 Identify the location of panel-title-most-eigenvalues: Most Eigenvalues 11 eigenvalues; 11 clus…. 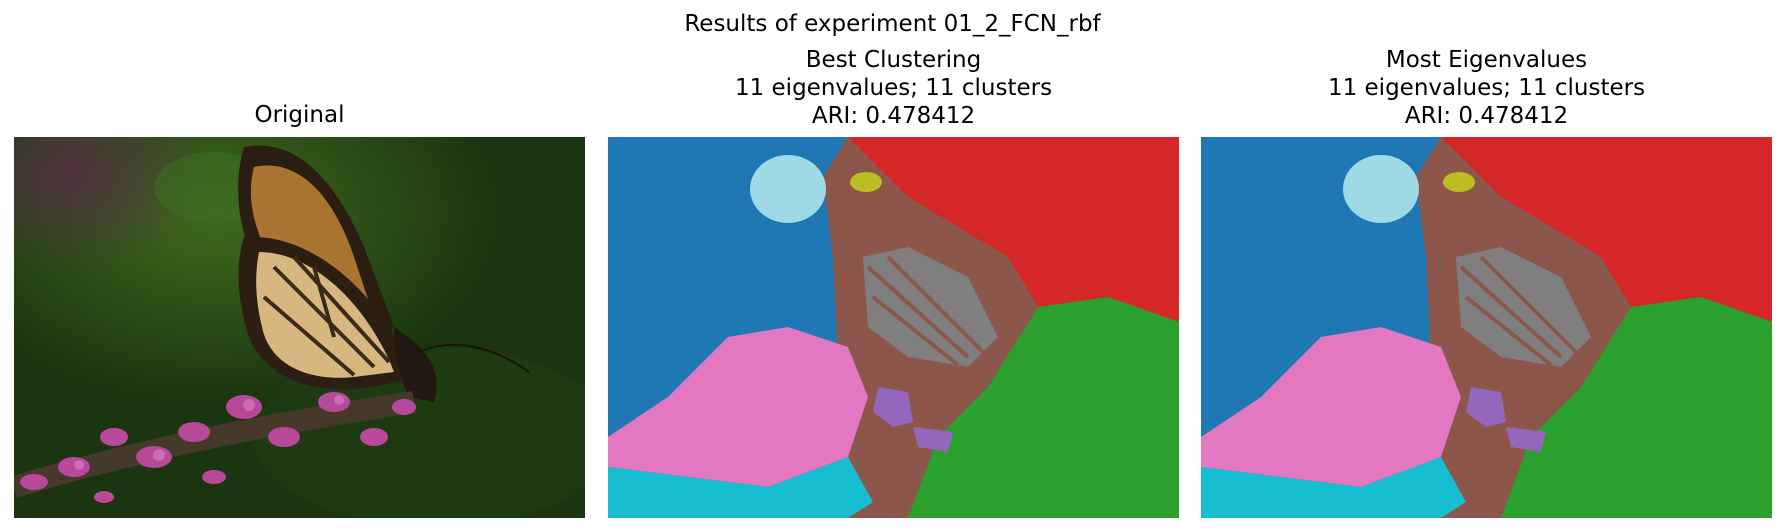
(1486, 88).